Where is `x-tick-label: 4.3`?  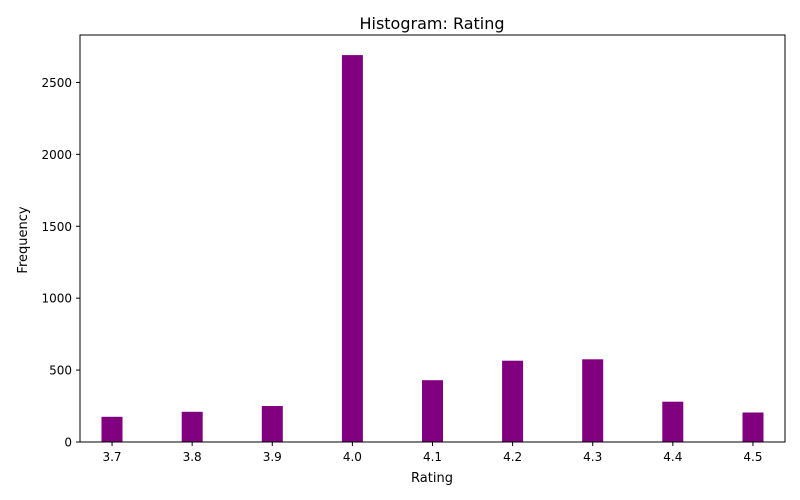
x-tick-label: 4.3 is located at coordinates (592, 457).